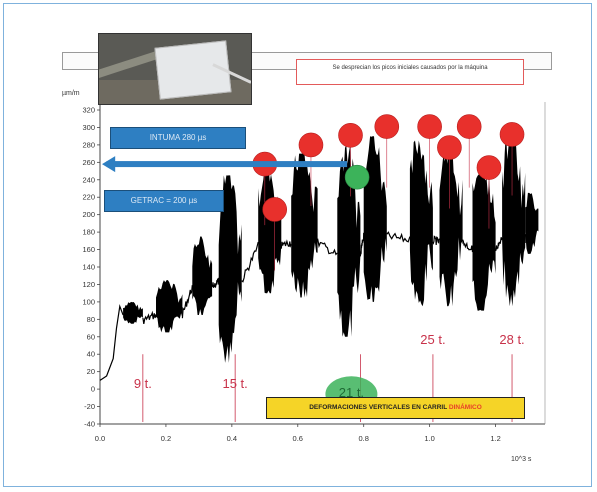  I want to click on x-axis-unit: 10^3 s, so click(521, 459).